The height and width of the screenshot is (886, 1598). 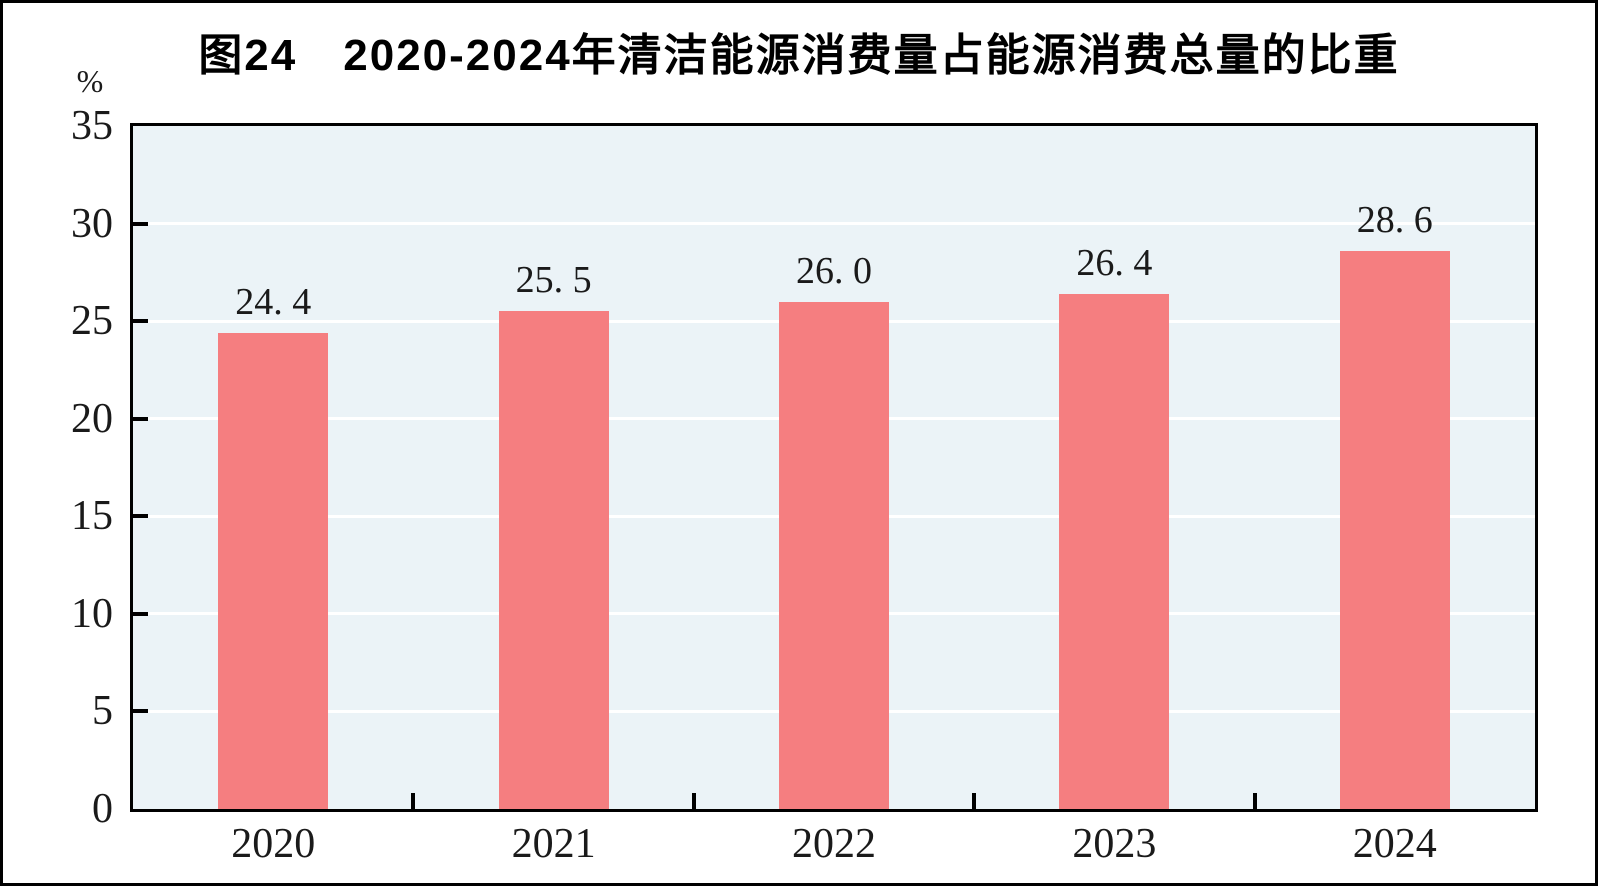 What do you see at coordinates (92, 516) in the screenshot?
I see `y-tick-label-15: 15` at bounding box center [92, 516].